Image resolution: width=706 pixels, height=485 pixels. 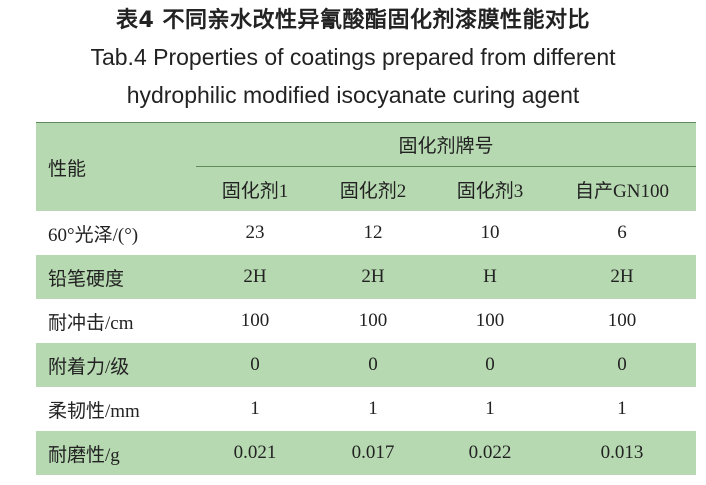 I want to click on table-row: 耐磨性/g 0.021 0.017 0.022 0.013, so click(x=366, y=453).